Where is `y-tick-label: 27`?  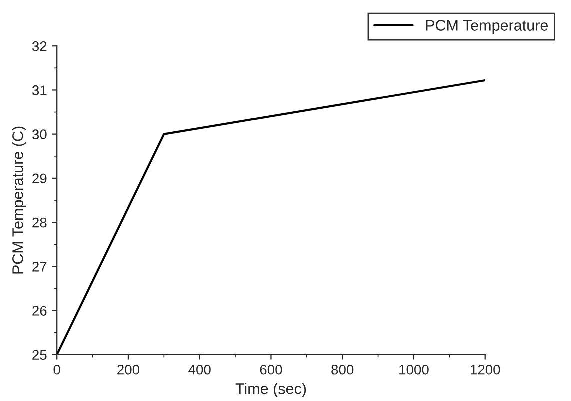
y-tick-label: 27 is located at coordinates (39, 267).